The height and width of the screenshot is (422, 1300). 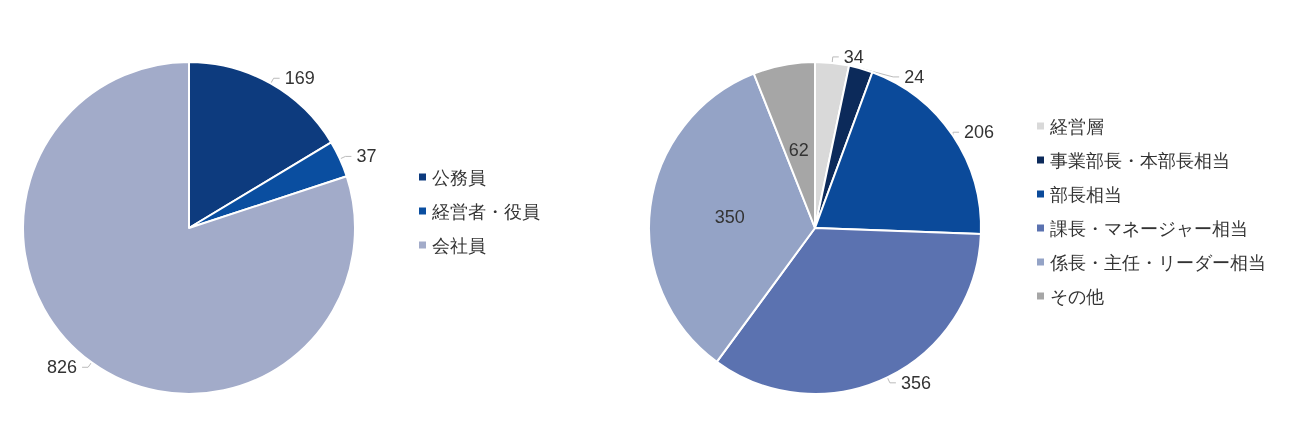 What do you see at coordinates (1149, 228) in the screenshot?
I see `legend-label: 課長・マネージャー相当` at bounding box center [1149, 228].